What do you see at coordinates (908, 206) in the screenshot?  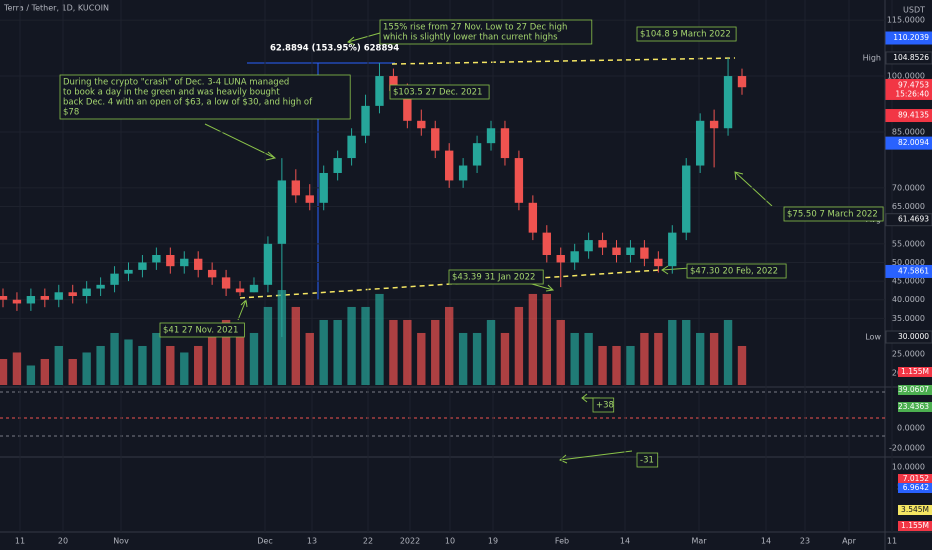 I see `y-tick-label: 65.0000` at bounding box center [908, 206].